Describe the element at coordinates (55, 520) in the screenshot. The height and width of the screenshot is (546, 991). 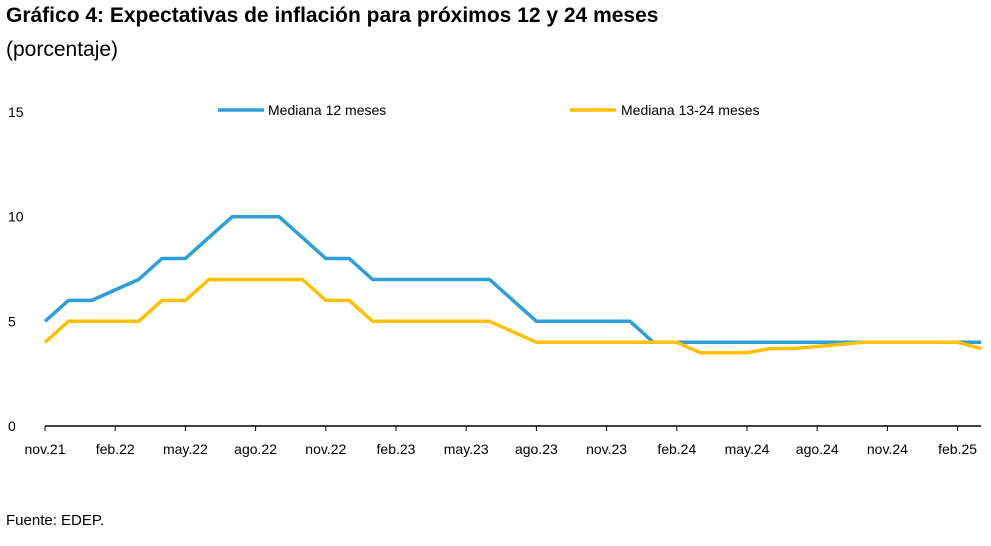
I see `source-note: Fuente: EDEP.` at that location.